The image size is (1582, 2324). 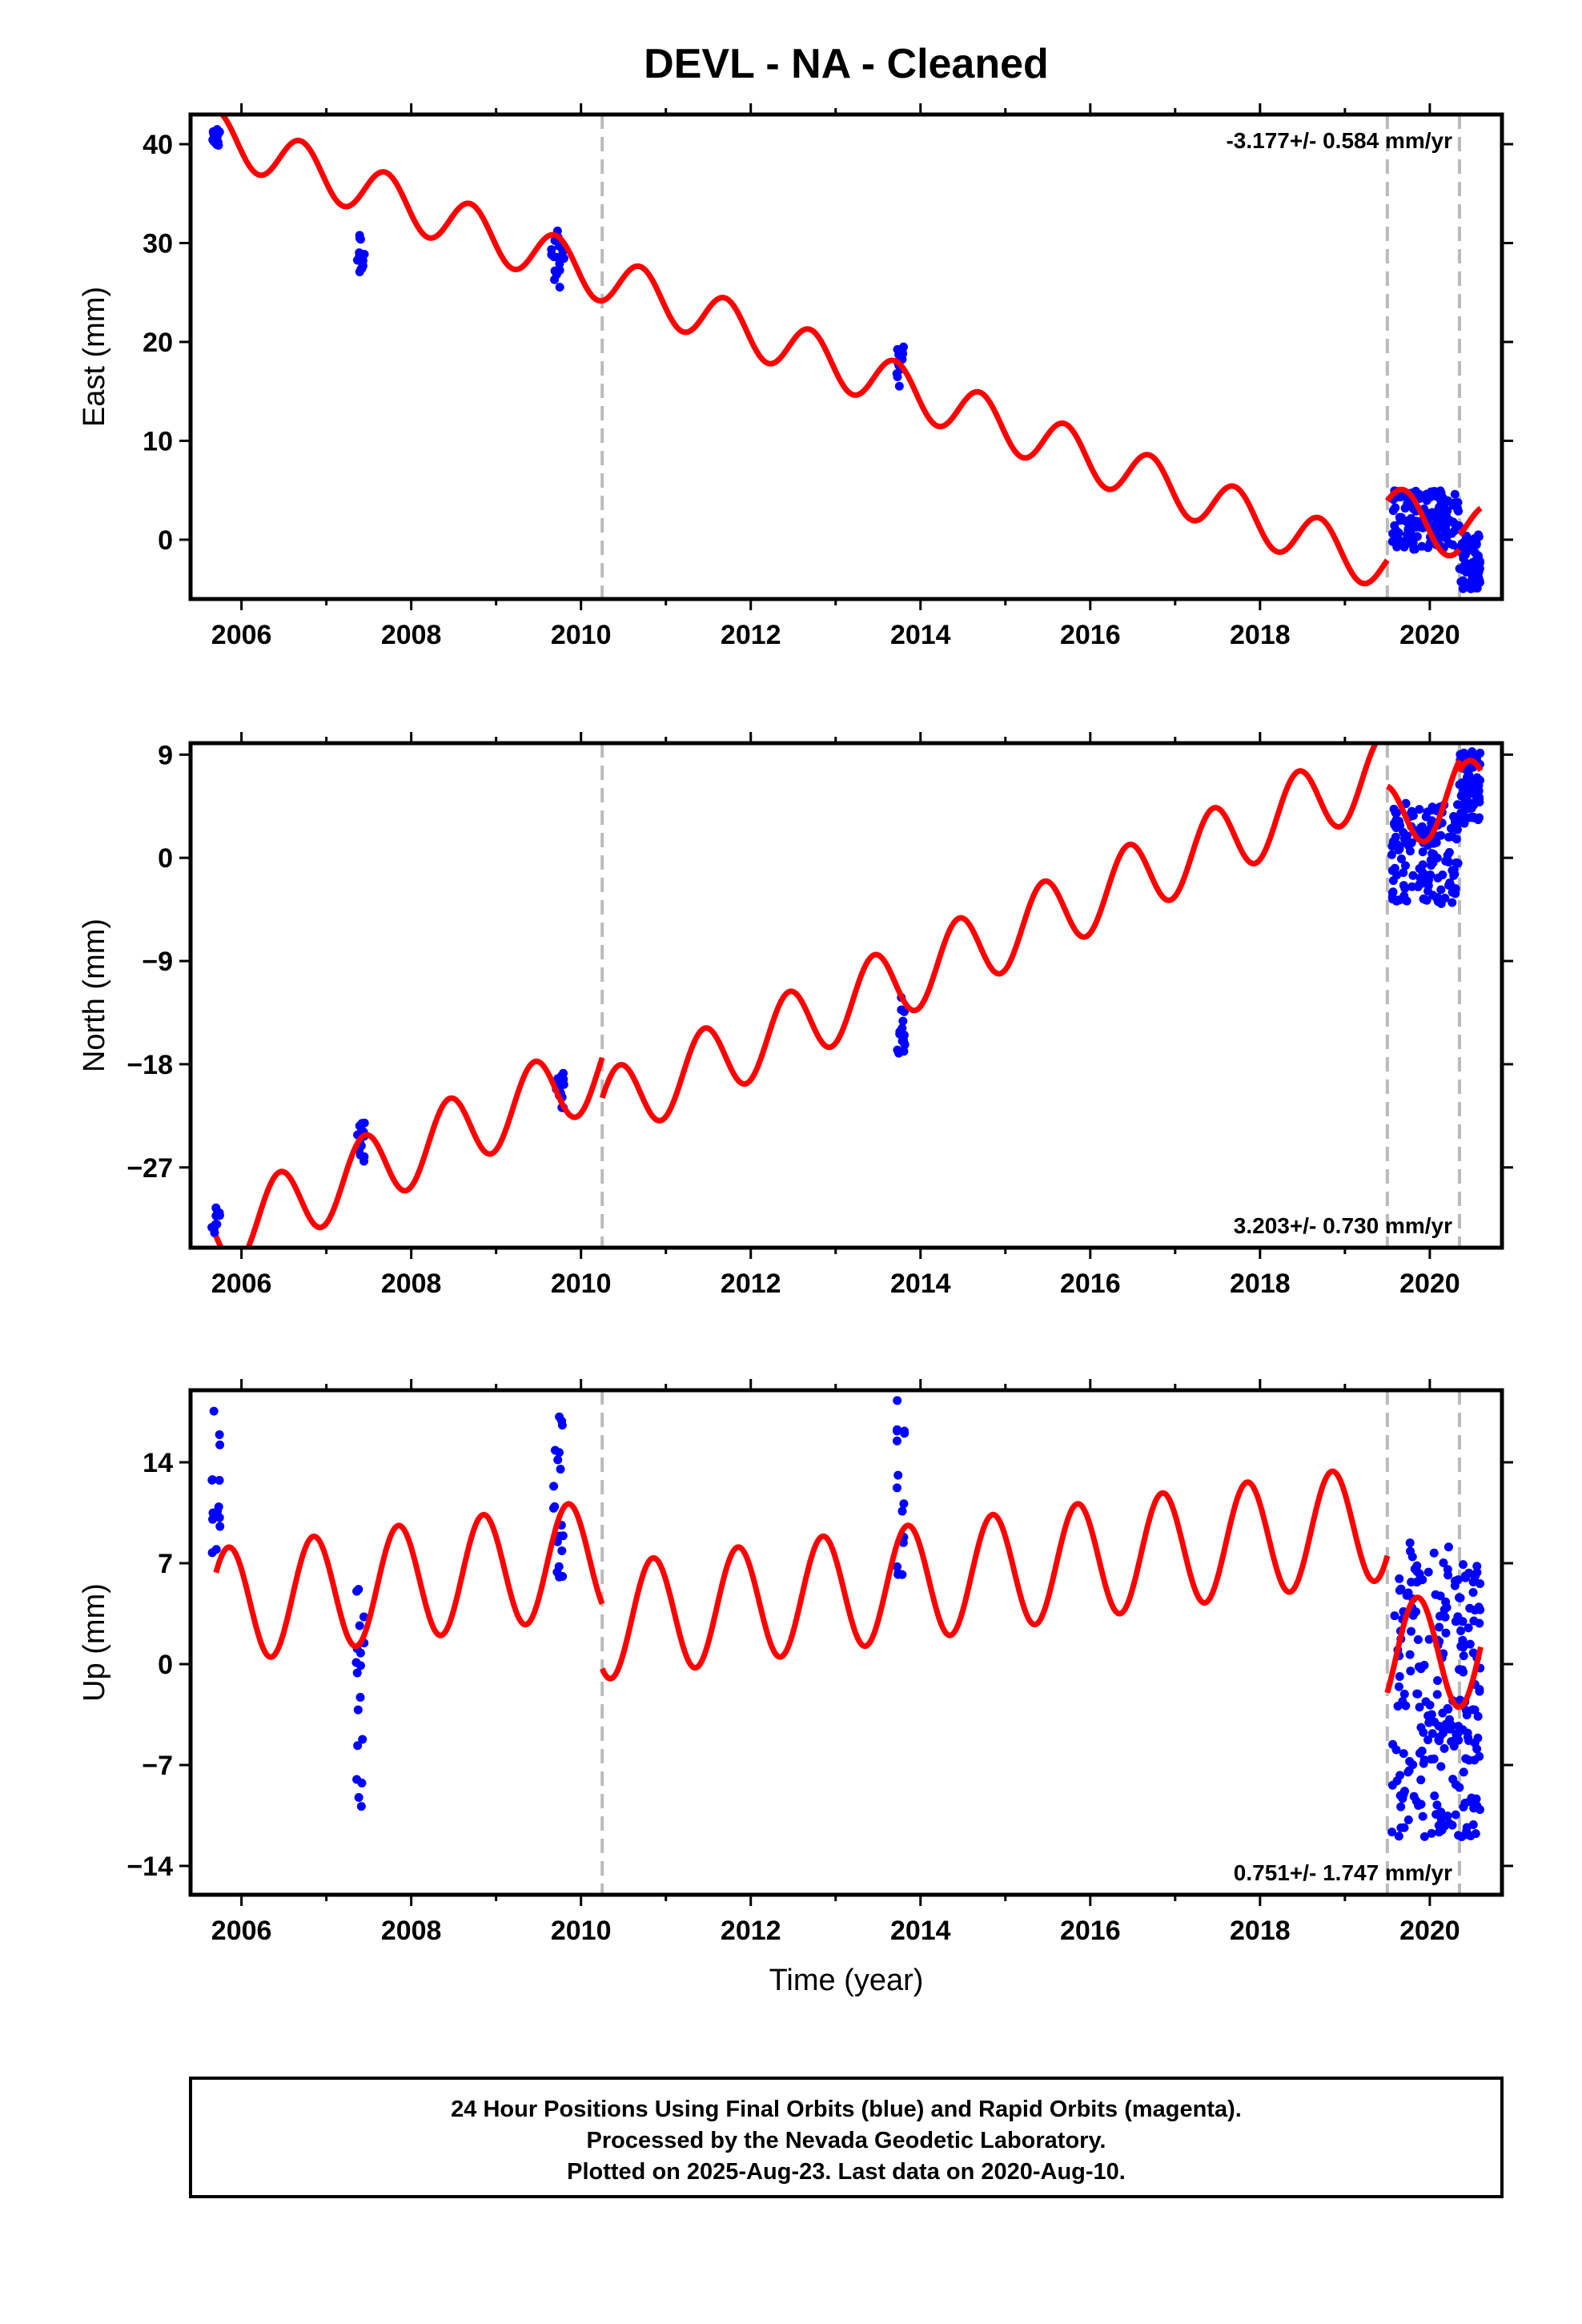 What do you see at coordinates (1430, 635) in the screenshot?
I see `x-tick-label: 2020` at bounding box center [1430, 635].